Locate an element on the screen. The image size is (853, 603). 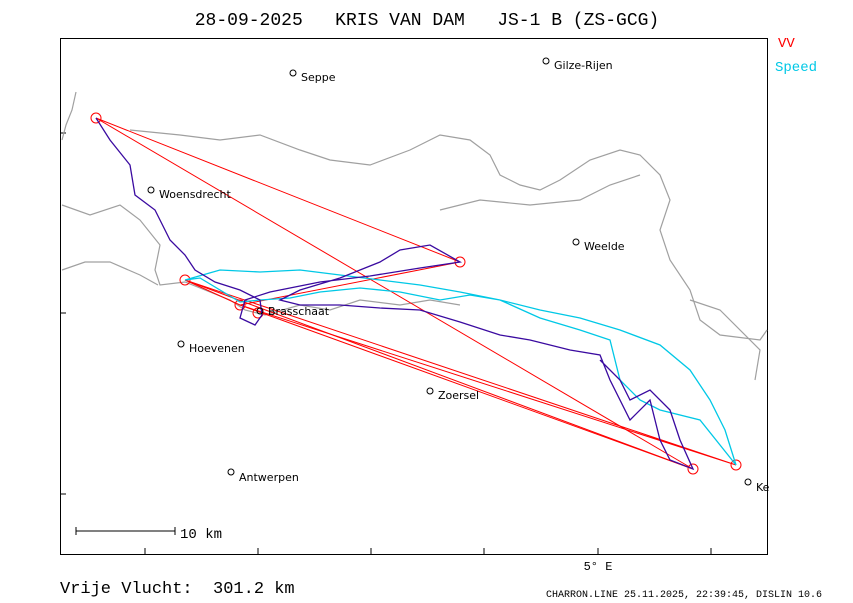
legend-label: VV is located at coordinates (786, 44).